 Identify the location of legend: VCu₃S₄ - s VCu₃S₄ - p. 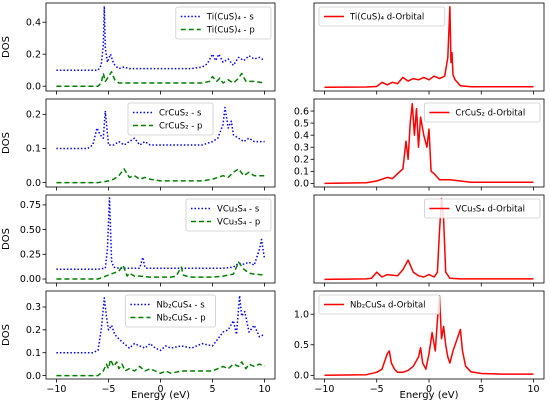
(228, 215).